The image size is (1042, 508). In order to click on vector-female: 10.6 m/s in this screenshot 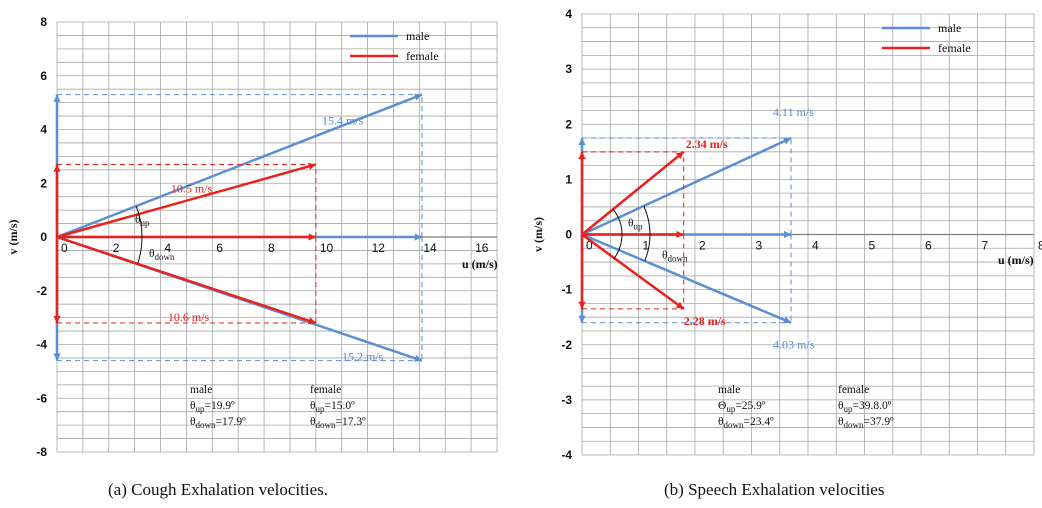, I will do `click(185, 280)`.